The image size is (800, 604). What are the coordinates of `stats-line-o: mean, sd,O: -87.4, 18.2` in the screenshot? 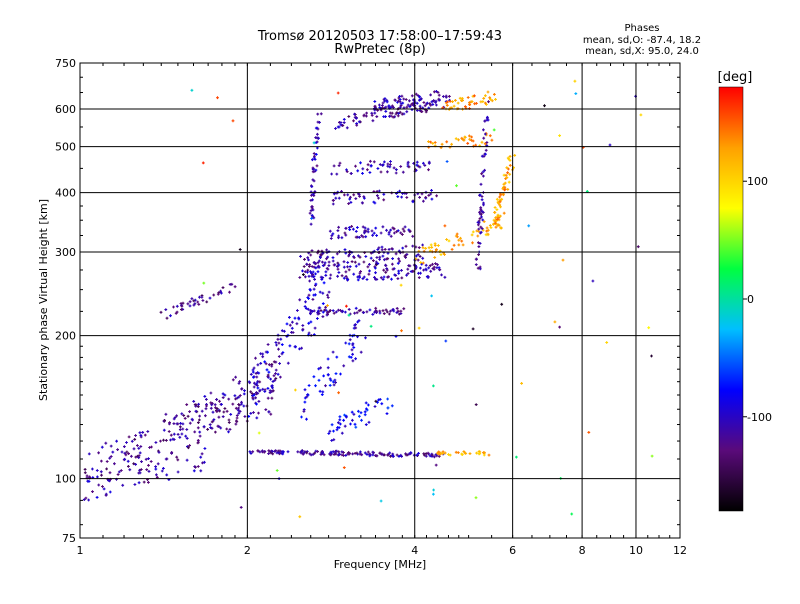 It's located at (642, 40).